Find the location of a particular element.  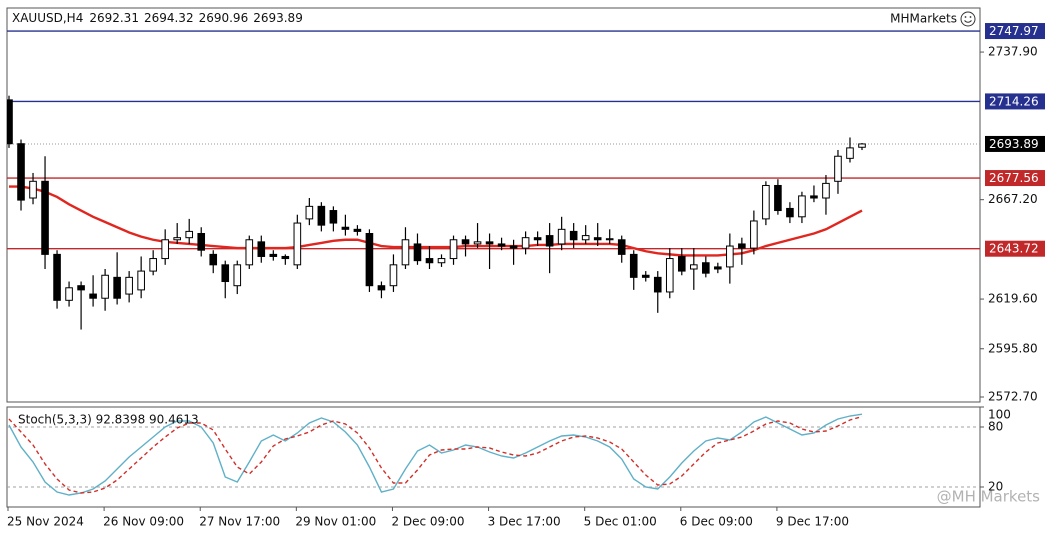

header-close: 2693.89 is located at coordinates (278, 18).